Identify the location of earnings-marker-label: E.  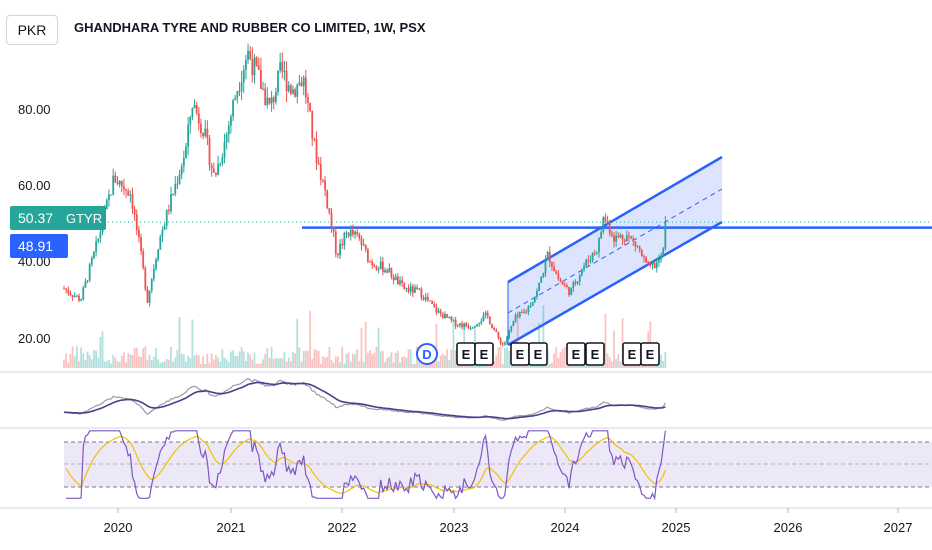
(632, 354).